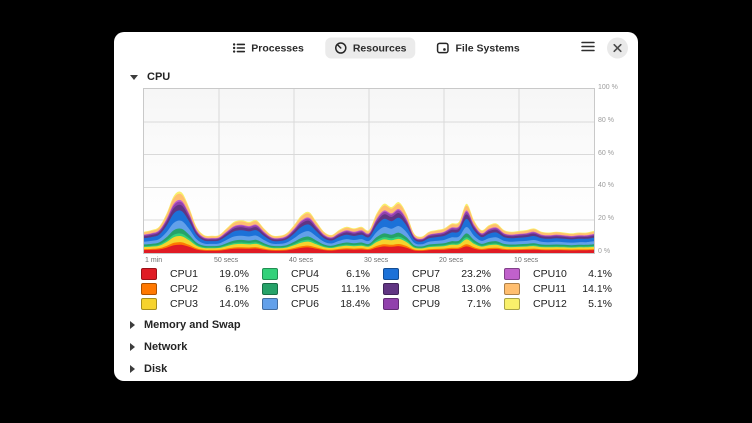  I want to click on cpu-expander: CPU, so click(150, 77).